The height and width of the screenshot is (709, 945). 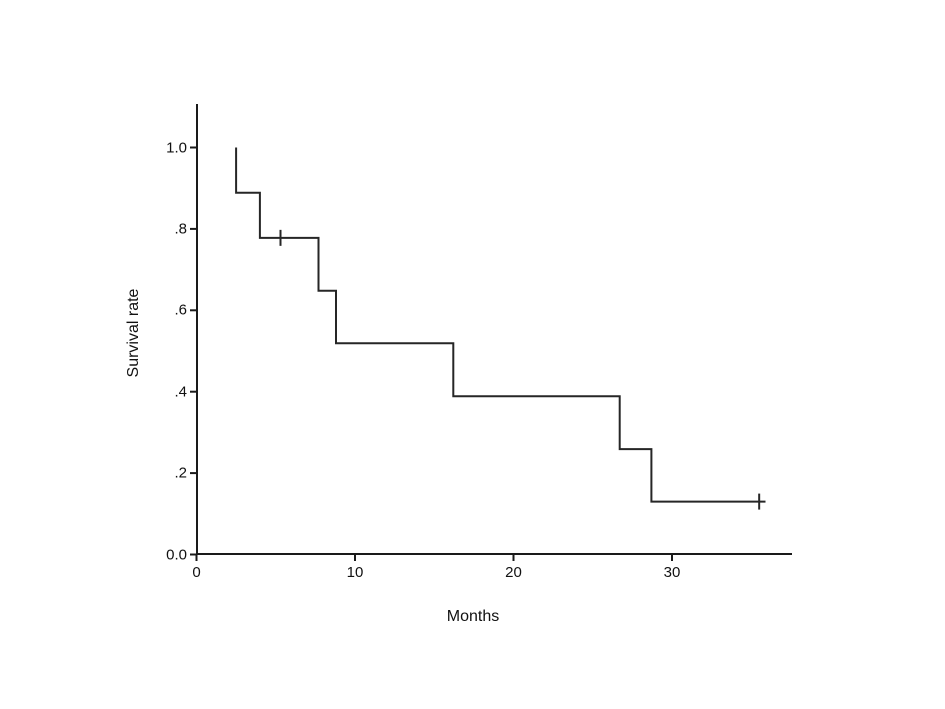 What do you see at coordinates (513, 572) in the screenshot?
I see `x-tick-label: 20` at bounding box center [513, 572].